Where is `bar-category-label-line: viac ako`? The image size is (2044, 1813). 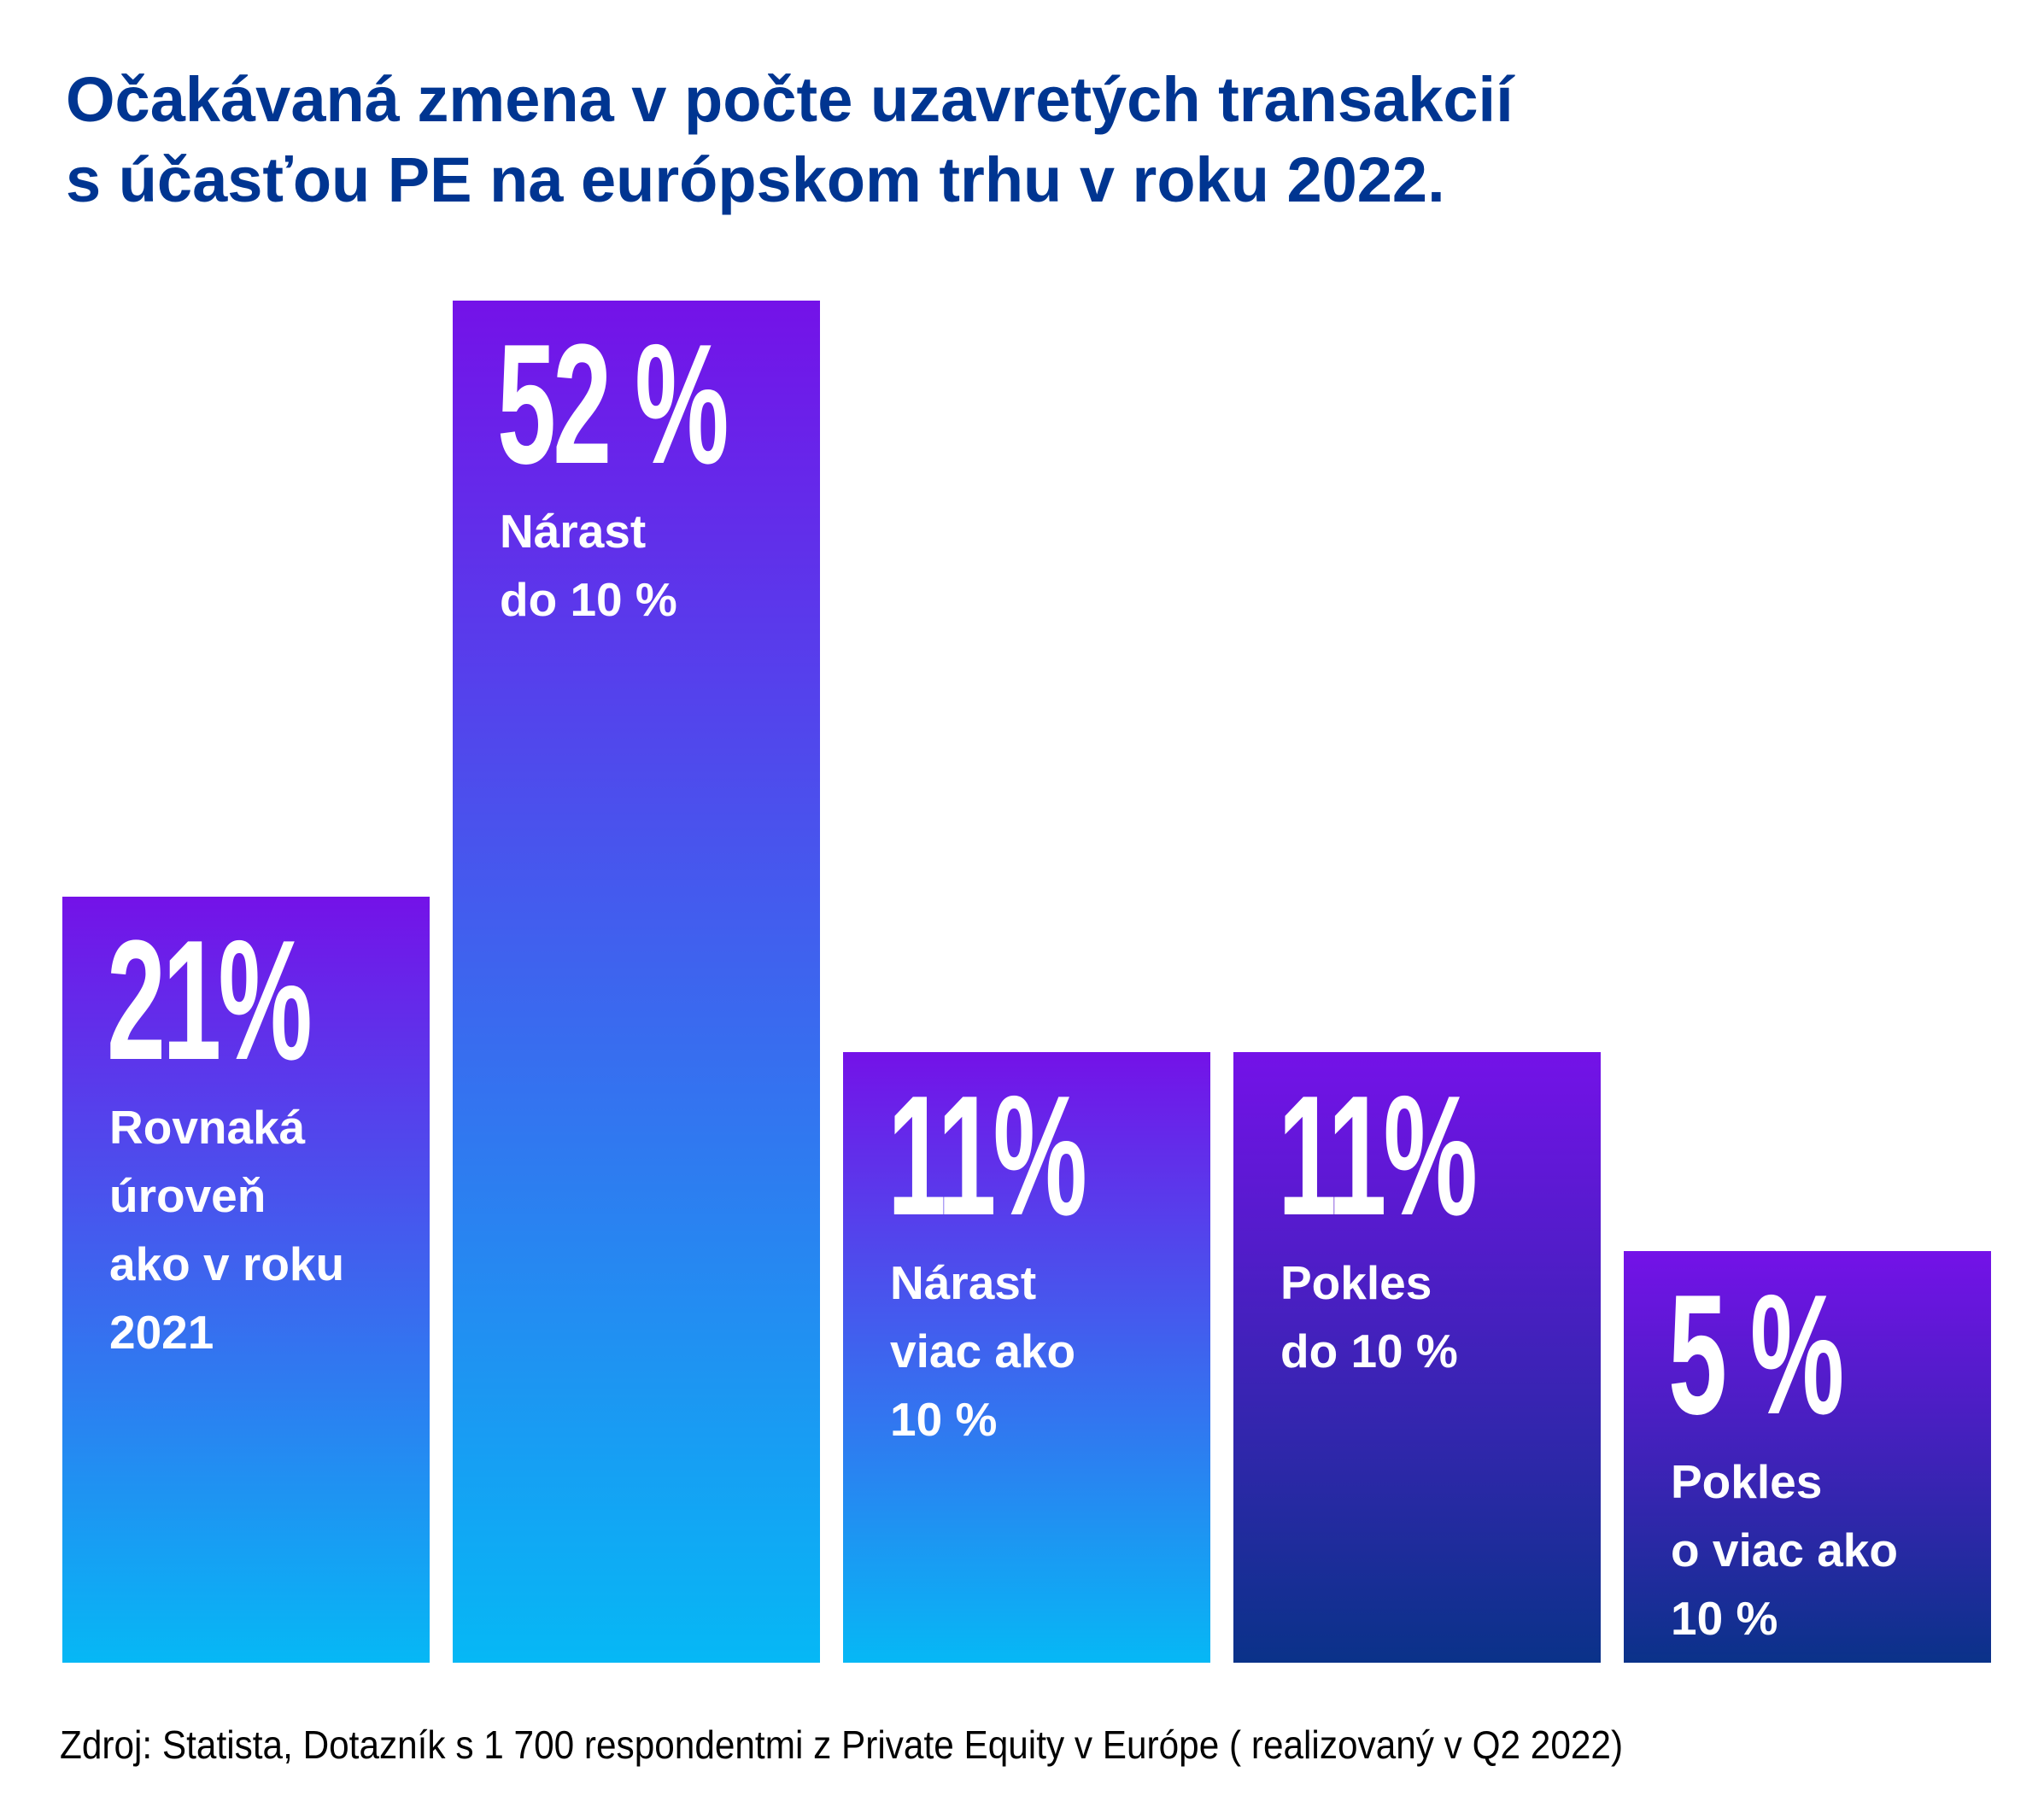 bar-category-label-line: viac ako is located at coordinates (983, 1351).